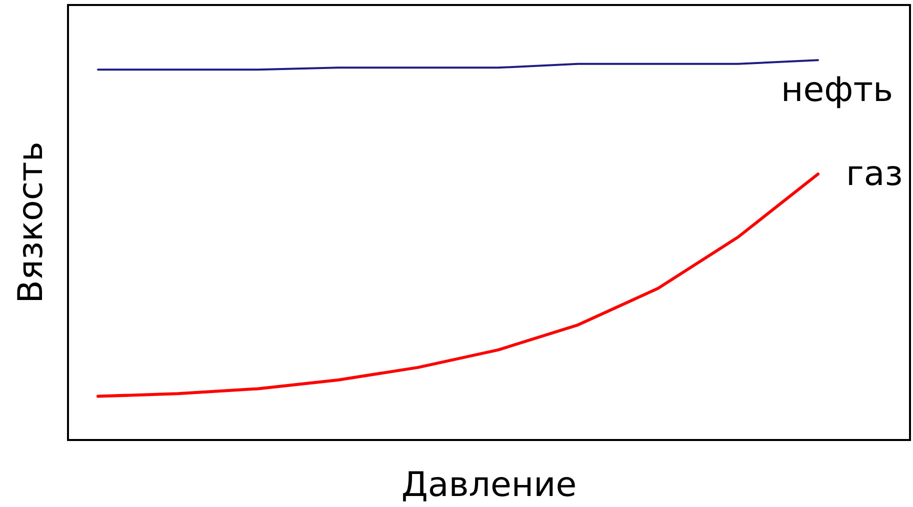  I want to click on x-axis-title: Давление, so click(489, 485).